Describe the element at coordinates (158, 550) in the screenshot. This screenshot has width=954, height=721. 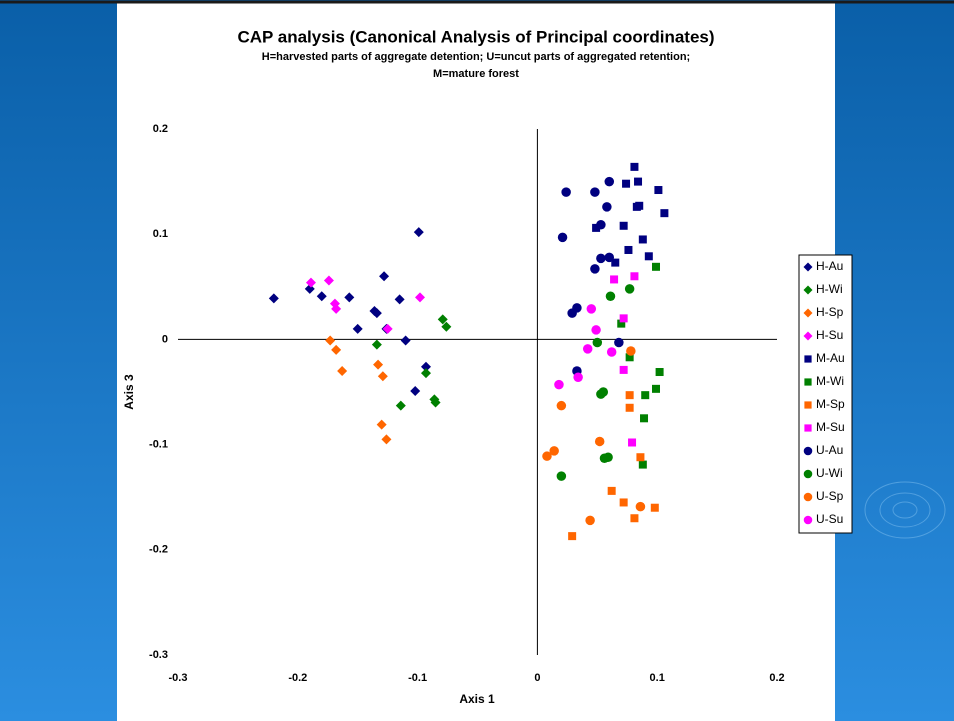
I see `y-tick-label: -0.2` at that location.